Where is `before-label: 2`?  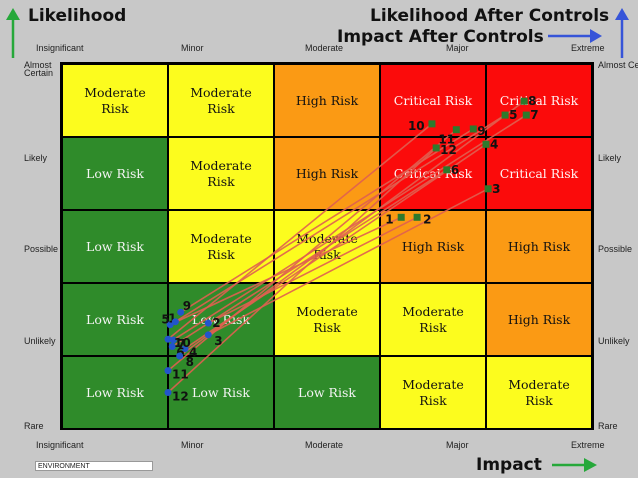
before-label: 2 is located at coordinates (427, 219).